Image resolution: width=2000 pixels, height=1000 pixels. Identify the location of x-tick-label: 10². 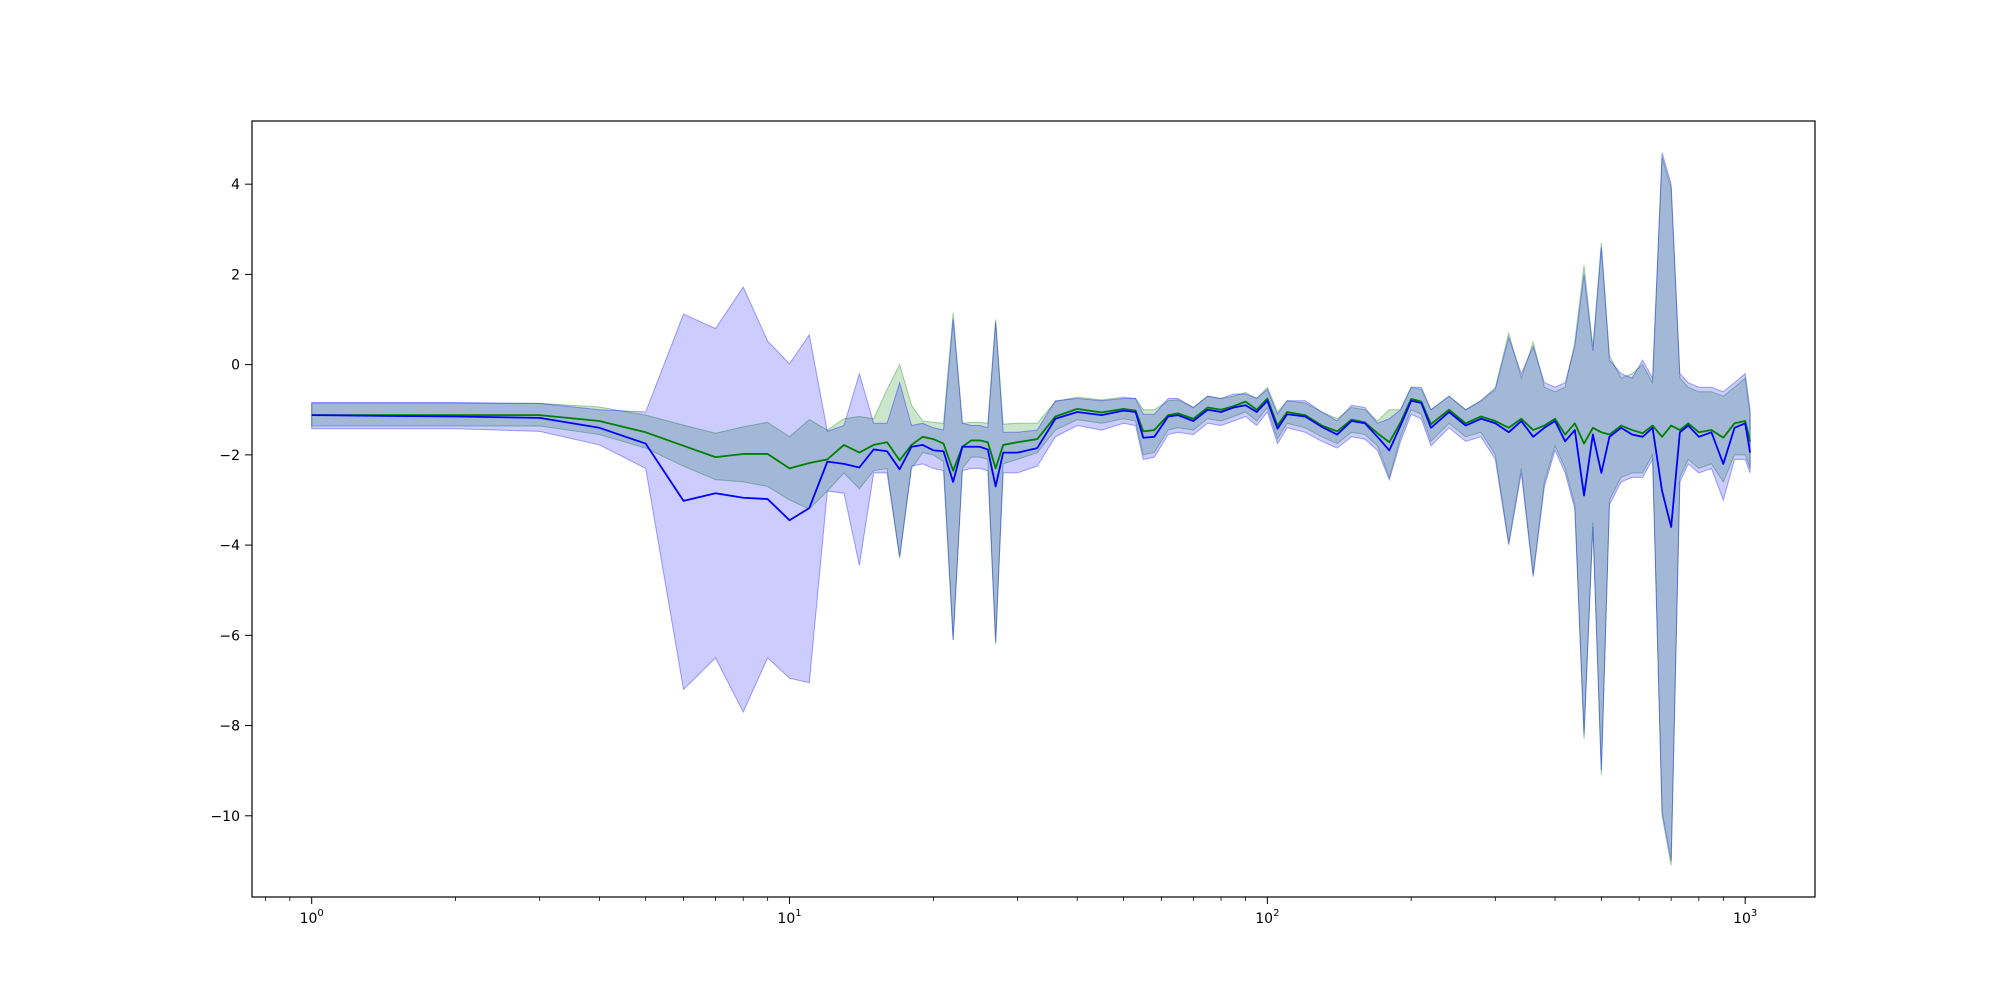
(1267, 917).